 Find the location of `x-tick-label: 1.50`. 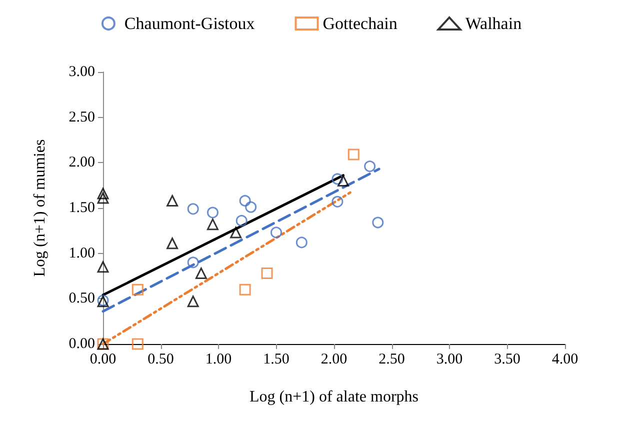

x-tick-label: 1.50 is located at coordinates (276, 360).